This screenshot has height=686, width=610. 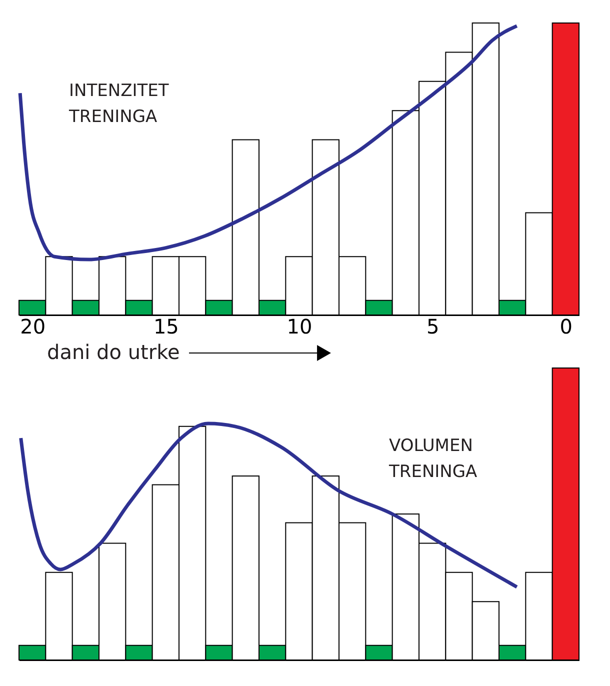 I want to click on x-tick-label: 20, so click(x=33, y=326).